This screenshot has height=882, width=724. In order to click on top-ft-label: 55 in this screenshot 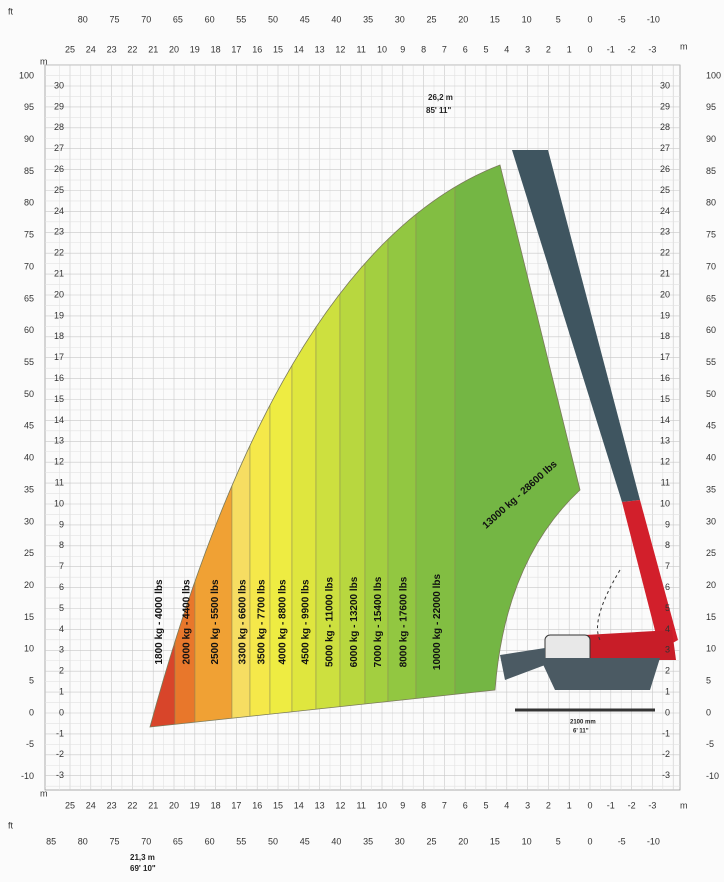, I will do `click(241, 19)`.